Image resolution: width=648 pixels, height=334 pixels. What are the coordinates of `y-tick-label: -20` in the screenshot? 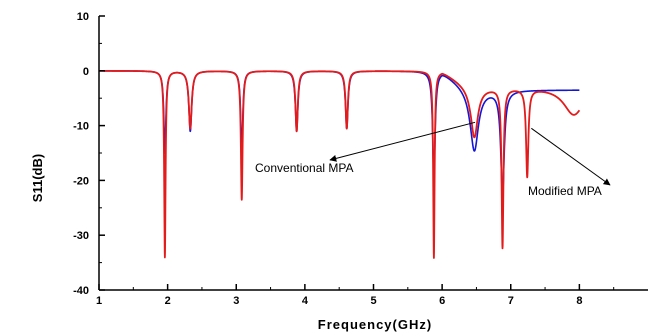 It's located at (81, 181).